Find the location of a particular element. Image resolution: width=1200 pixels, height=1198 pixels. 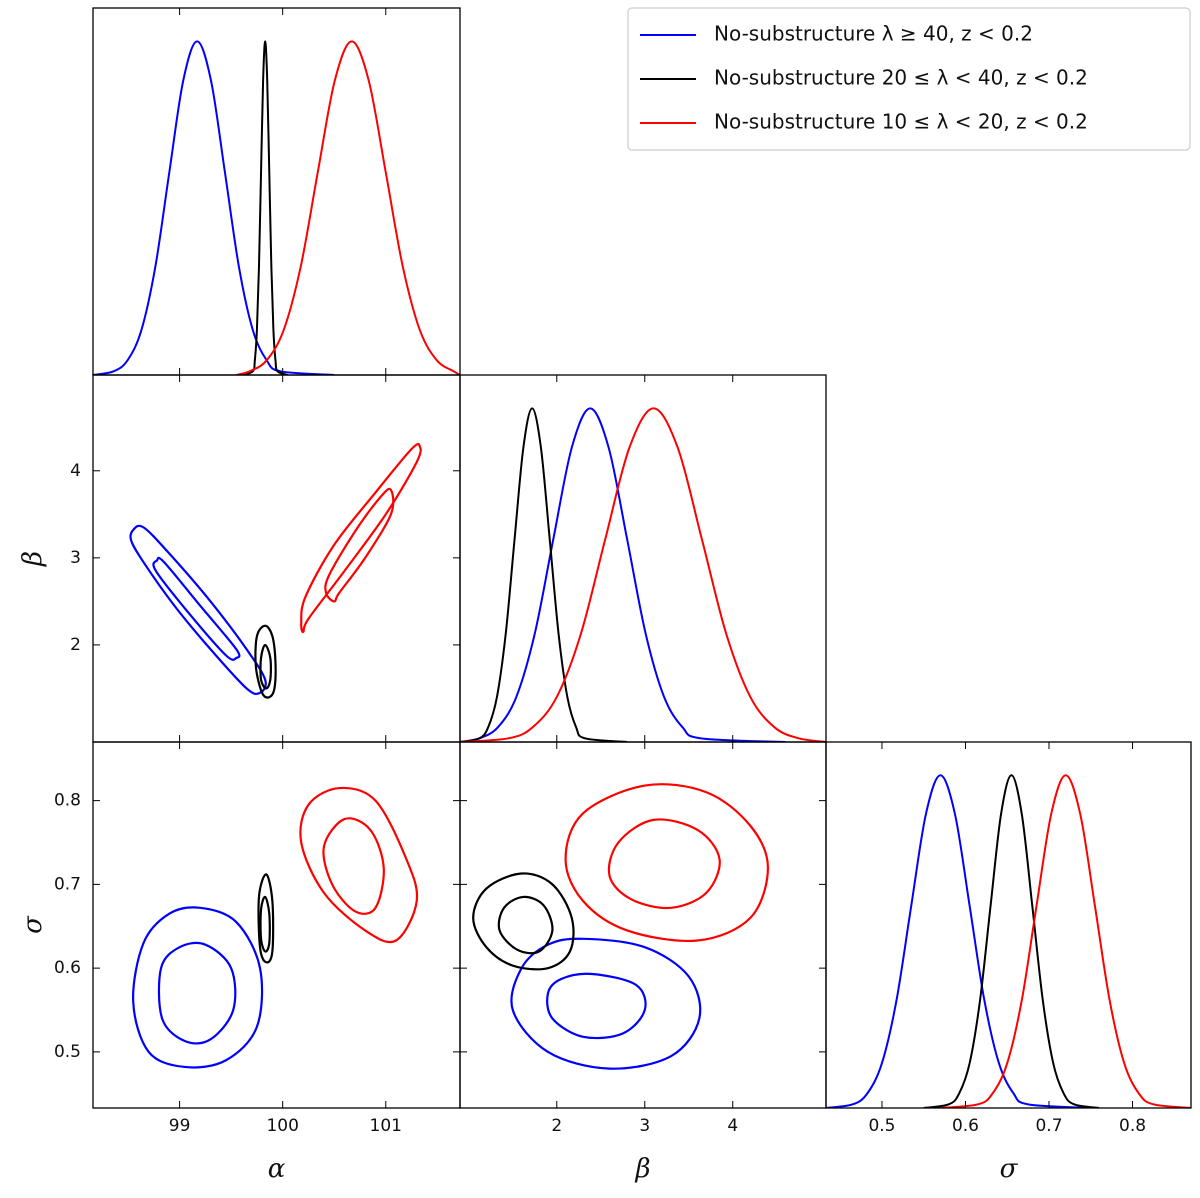

y-tick-label: 3 is located at coordinates (75, 558).